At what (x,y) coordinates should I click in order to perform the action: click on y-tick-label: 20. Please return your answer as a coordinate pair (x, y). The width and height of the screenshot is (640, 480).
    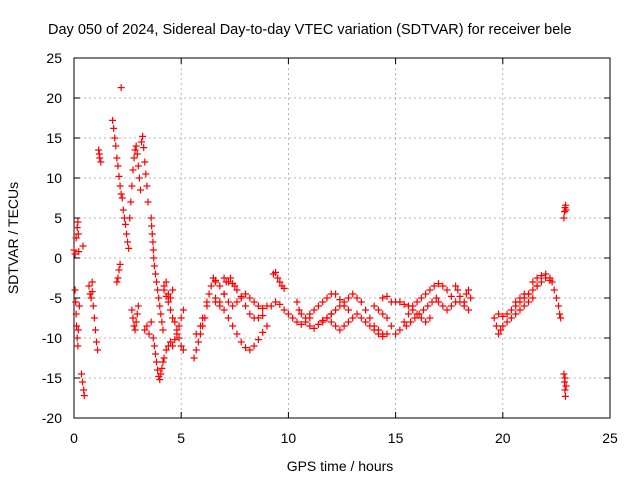
    Looking at the image, I should click on (54, 98).